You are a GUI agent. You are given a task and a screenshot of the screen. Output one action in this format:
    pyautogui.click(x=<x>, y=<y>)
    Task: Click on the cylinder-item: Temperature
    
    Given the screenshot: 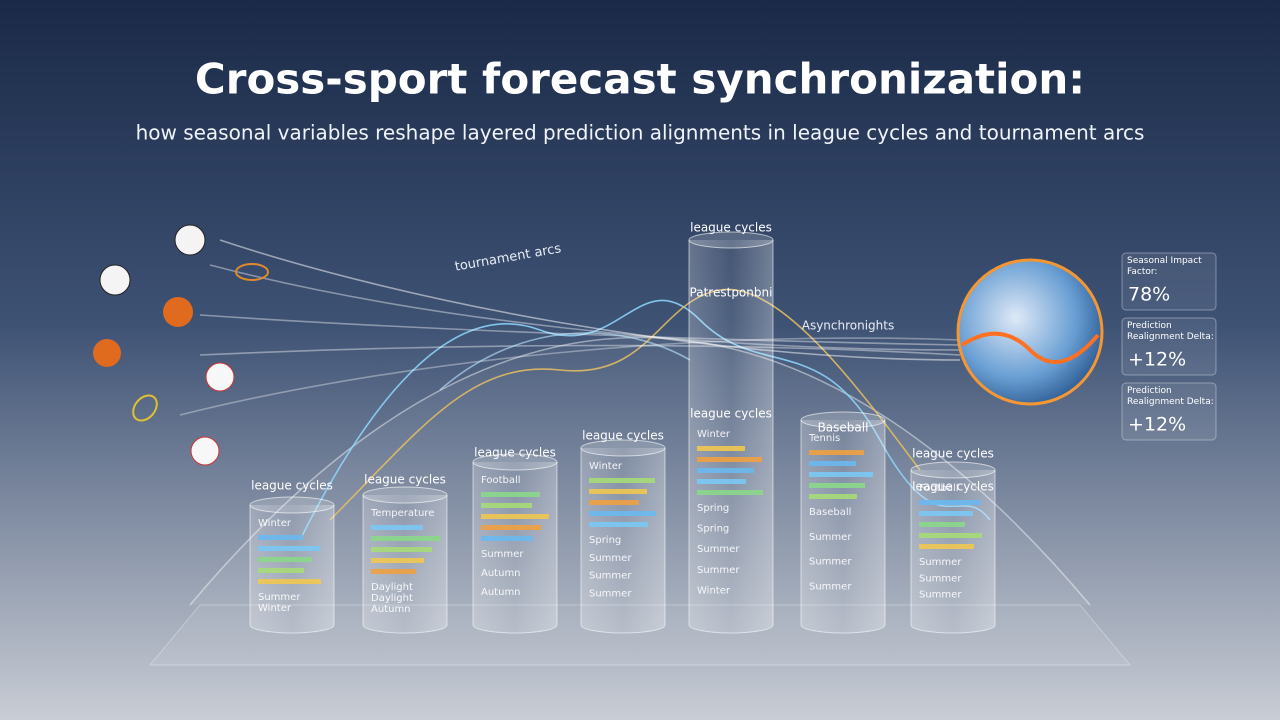 What is the action you would take?
    pyautogui.click(x=402, y=513)
    